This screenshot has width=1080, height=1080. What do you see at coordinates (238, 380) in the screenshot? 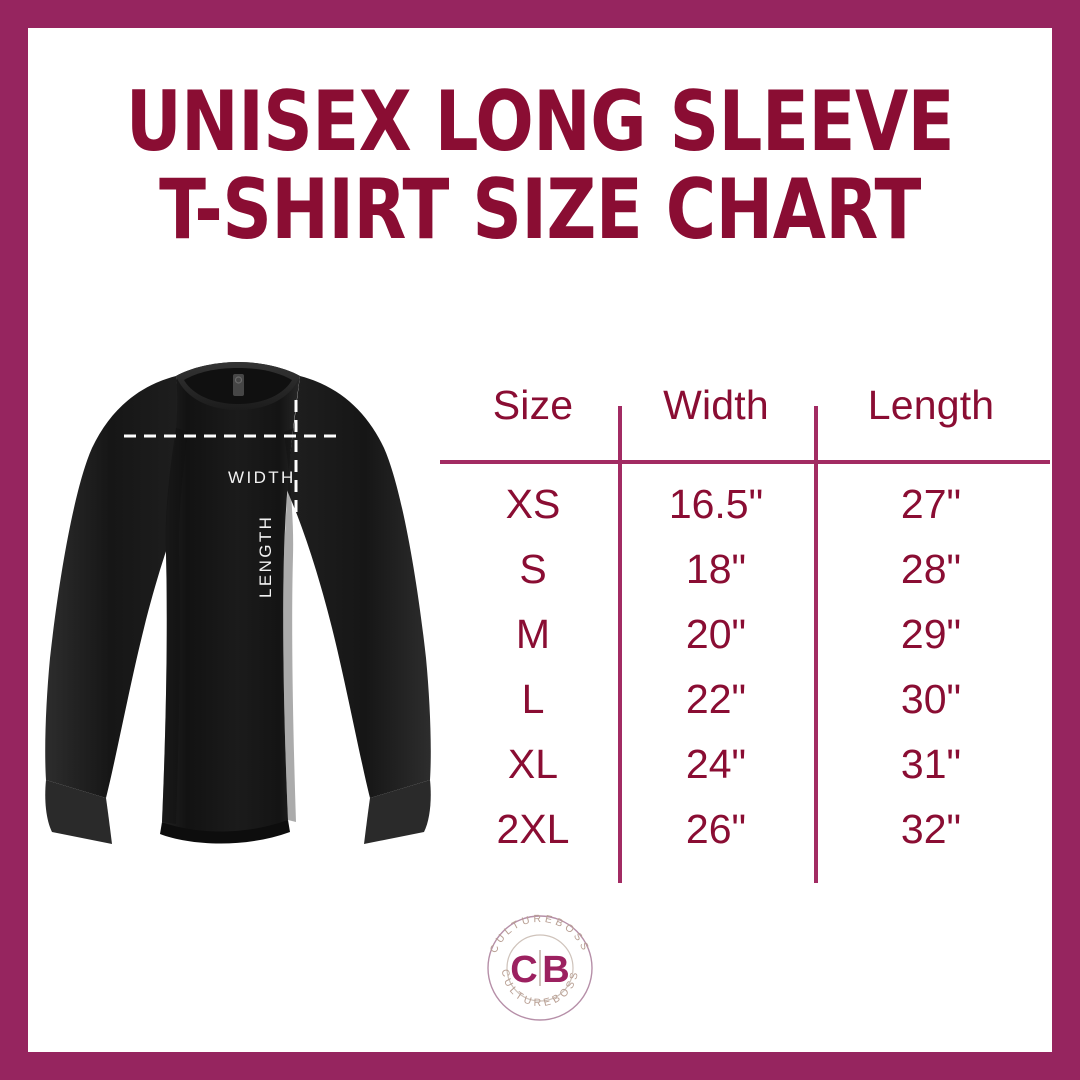
I see `neck-tag-mark` at bounding box center [238, 380].